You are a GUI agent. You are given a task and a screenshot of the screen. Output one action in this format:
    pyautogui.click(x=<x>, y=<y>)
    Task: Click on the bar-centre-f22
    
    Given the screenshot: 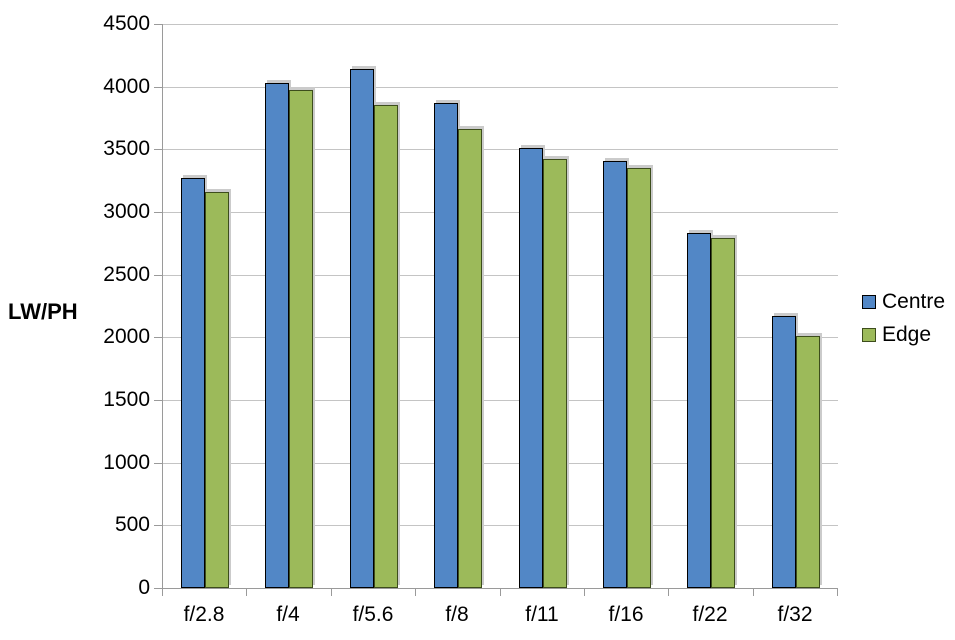 What is the action you would take?
    pyautogui.click(x=699, y=410)
    